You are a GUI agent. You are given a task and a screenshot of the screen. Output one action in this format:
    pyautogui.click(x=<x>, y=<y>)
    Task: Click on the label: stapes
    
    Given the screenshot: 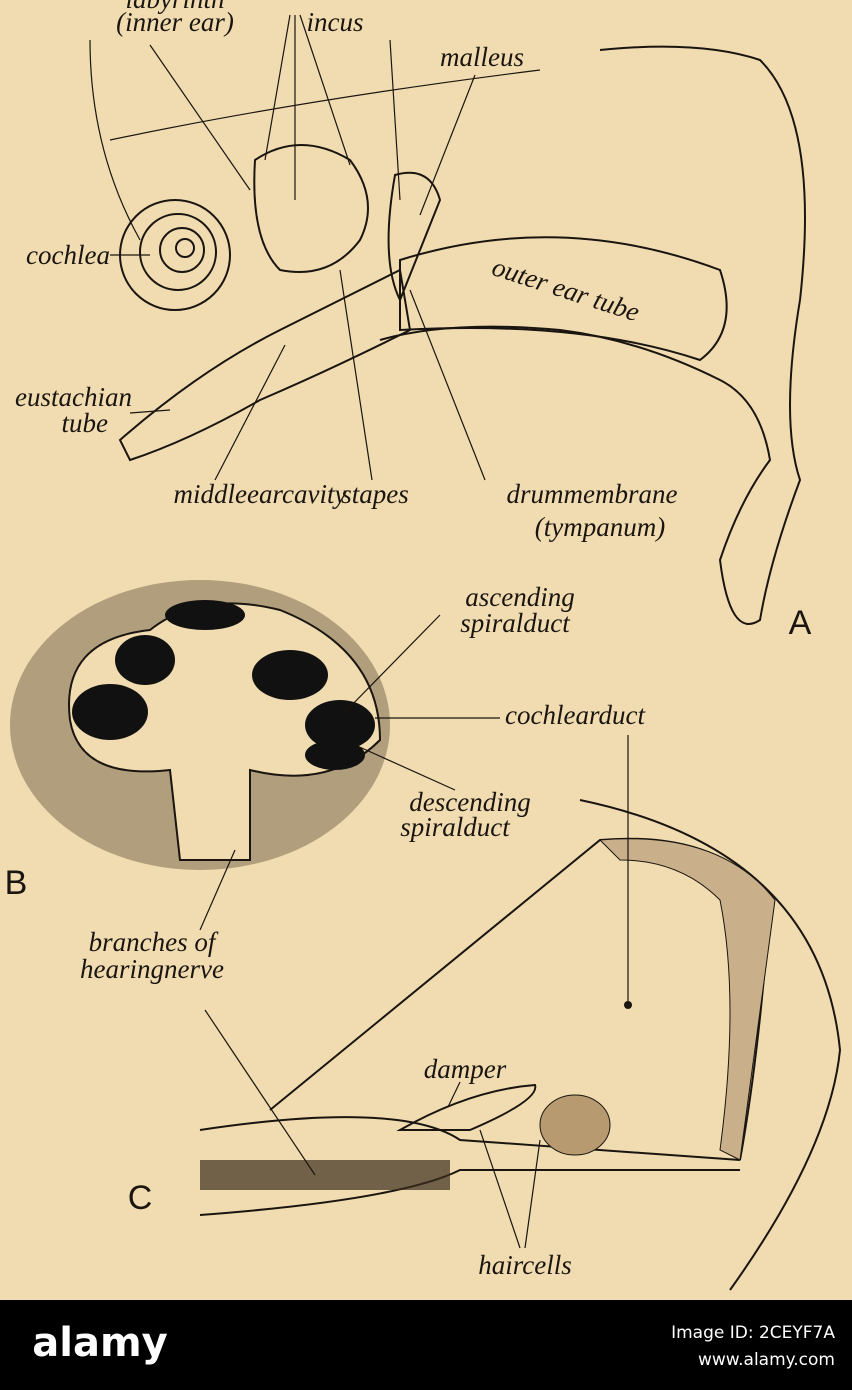 What is the action you would take?
    pyautogui.click(x=375, y=494)
    